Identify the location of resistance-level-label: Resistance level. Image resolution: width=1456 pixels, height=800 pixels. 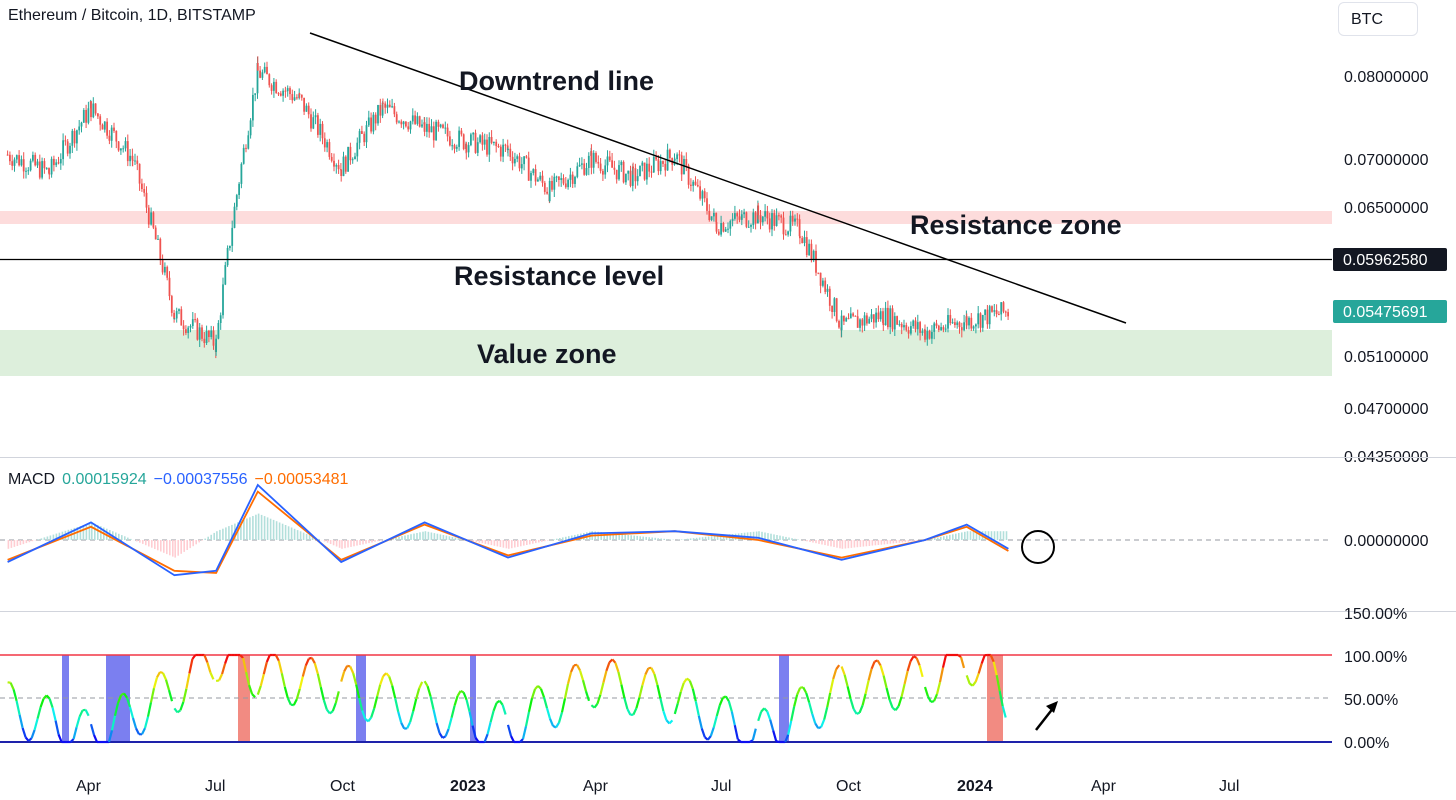
(559, 276).